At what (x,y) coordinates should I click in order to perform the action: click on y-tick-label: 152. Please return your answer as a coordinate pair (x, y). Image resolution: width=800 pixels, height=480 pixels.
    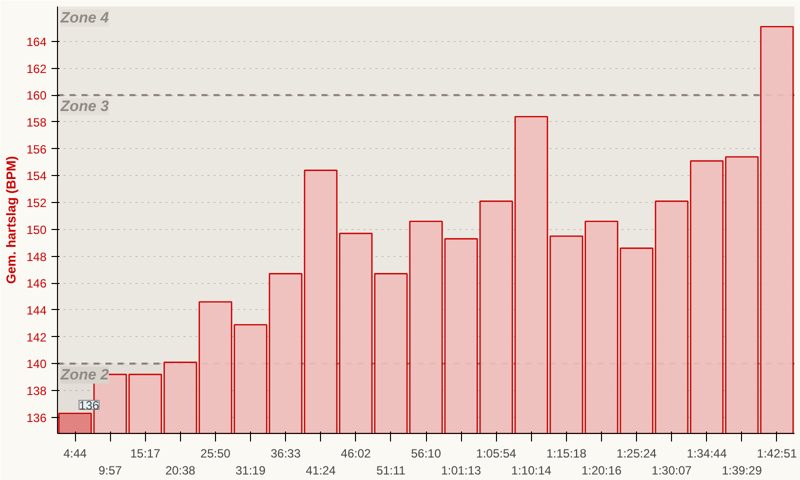
    Looking at the image, I should click on (36, 203).